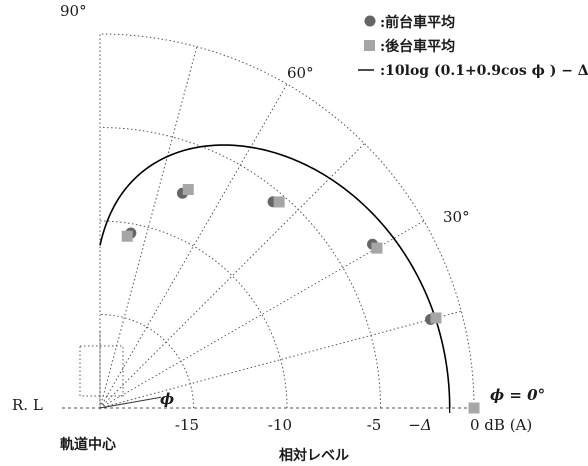 This screenshot has width=588, height=466. I want to click on legend-item-rear: :後台車平均, so click(417, 46).